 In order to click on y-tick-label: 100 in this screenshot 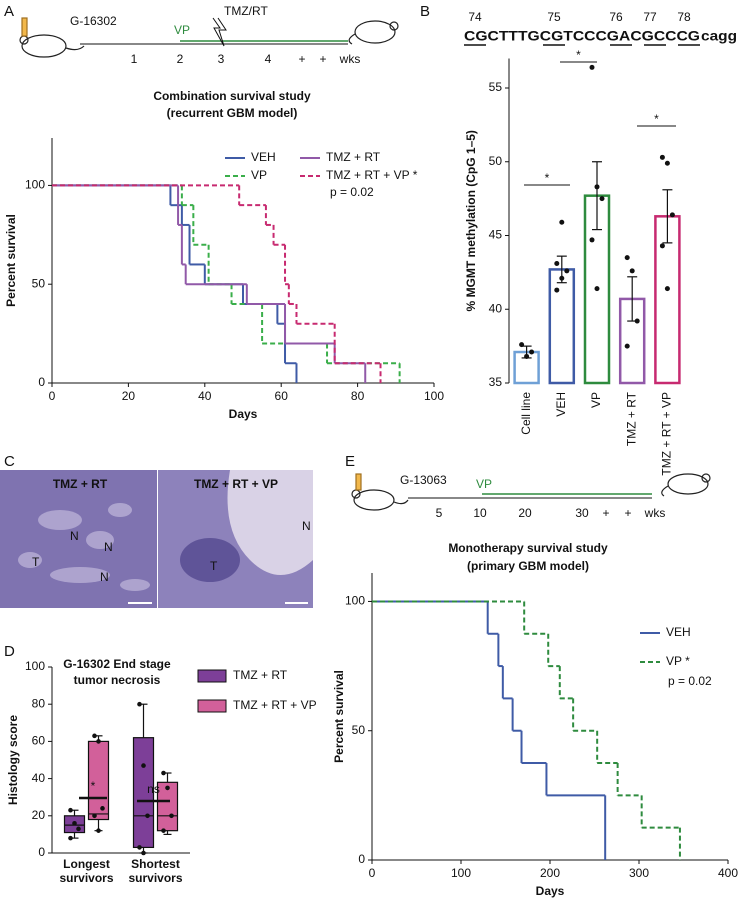, I will do `click(35, 185)`.